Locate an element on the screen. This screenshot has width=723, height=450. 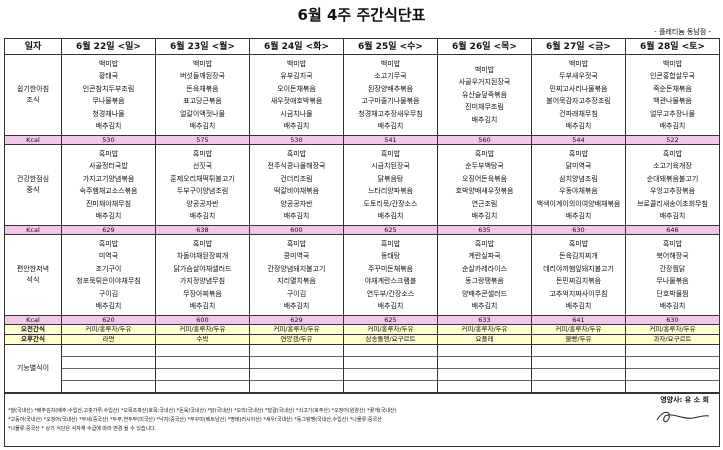
menu-item: 백색이계이의이여양배채볶음 is located at coordinates (578, 203).